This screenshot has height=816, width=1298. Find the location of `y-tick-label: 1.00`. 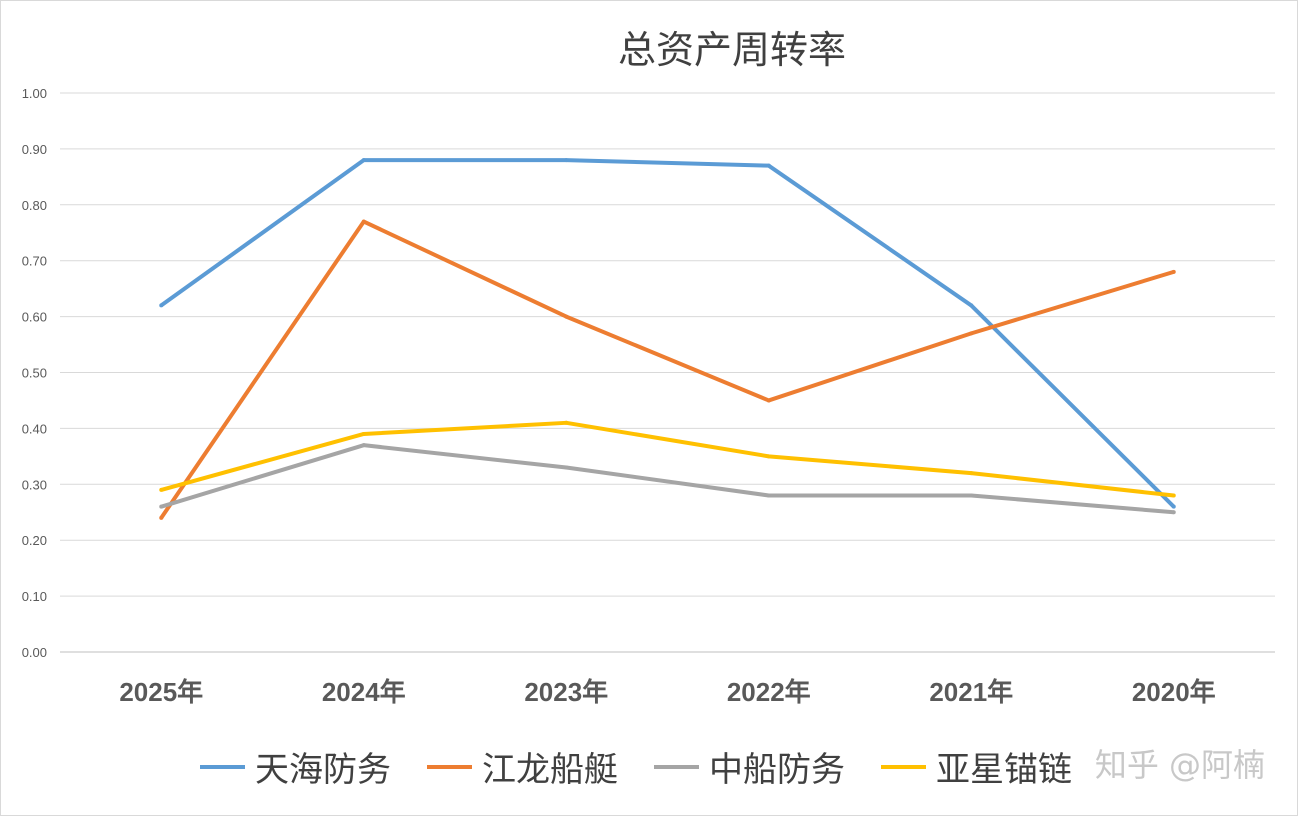

y-tick-label: 1.00 is located at coordinates (34, 93).